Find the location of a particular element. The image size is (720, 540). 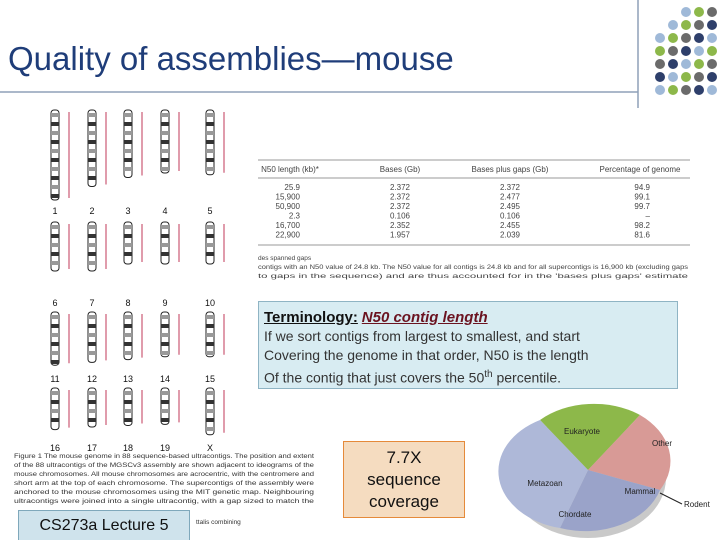

chromosome-number: 15 is located at coordinates (210, 379).